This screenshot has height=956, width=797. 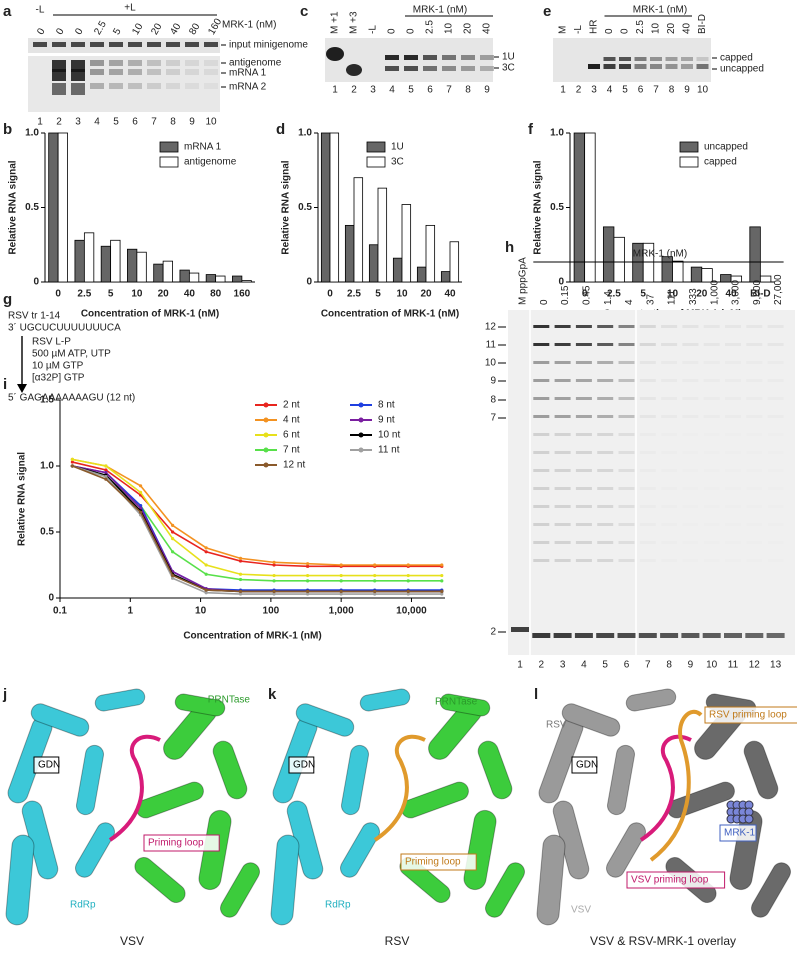 I want to click on lane-header: 10, so click(x=656, y=28).